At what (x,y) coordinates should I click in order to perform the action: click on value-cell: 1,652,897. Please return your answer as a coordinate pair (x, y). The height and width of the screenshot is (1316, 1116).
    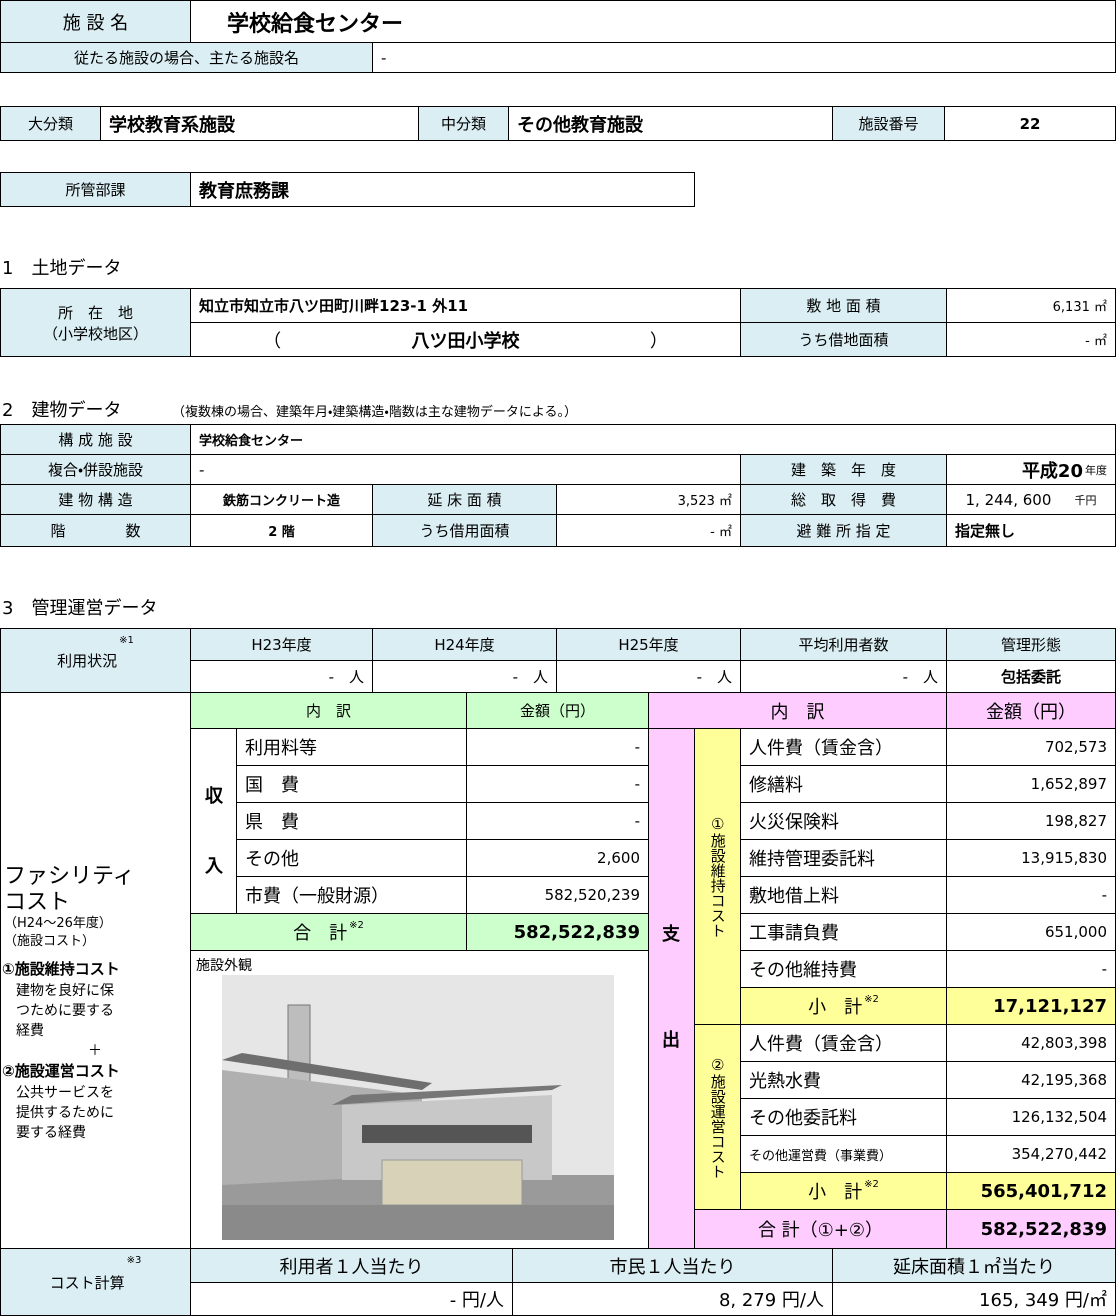
    Looking at the image, I should click on (1031, 784).